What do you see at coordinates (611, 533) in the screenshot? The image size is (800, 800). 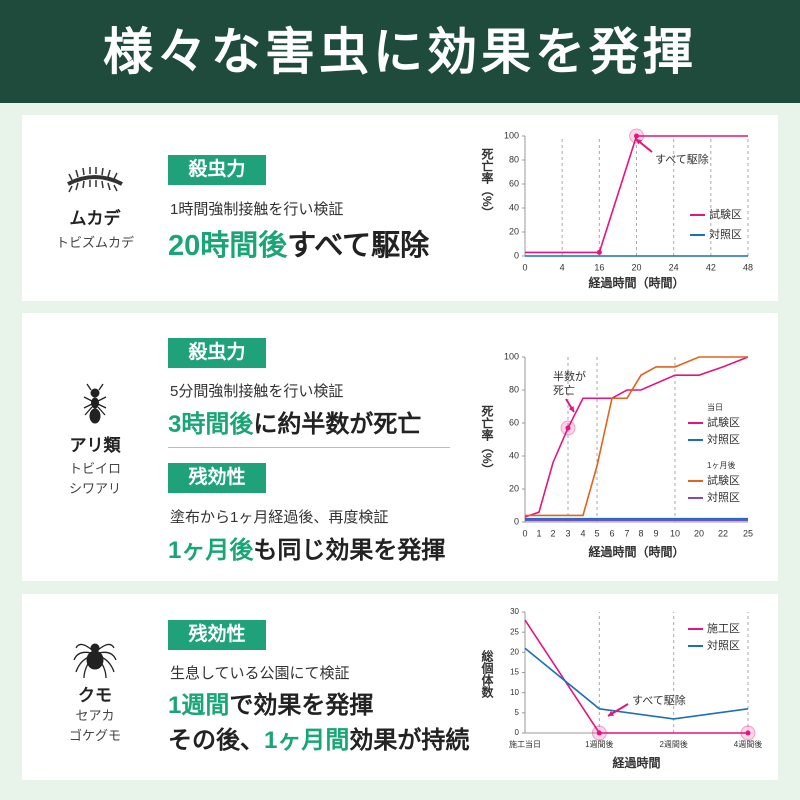 I see `x-tick-label: 6` at bounding box center [611, 533].